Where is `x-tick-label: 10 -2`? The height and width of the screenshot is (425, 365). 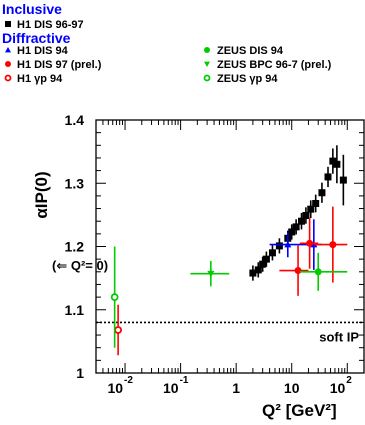
x-tick-label: 10 -2 is located at coordinates (120, 385).